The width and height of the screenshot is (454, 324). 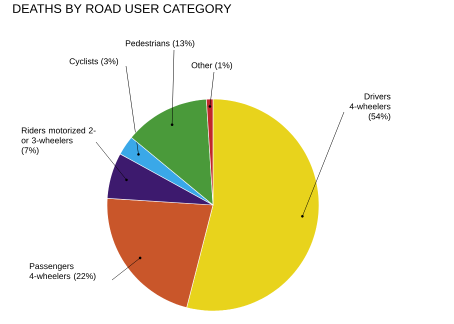 I want to click on slice-label: Riders motorized 2- or 3-wheelers, so click(x=59, y=135).